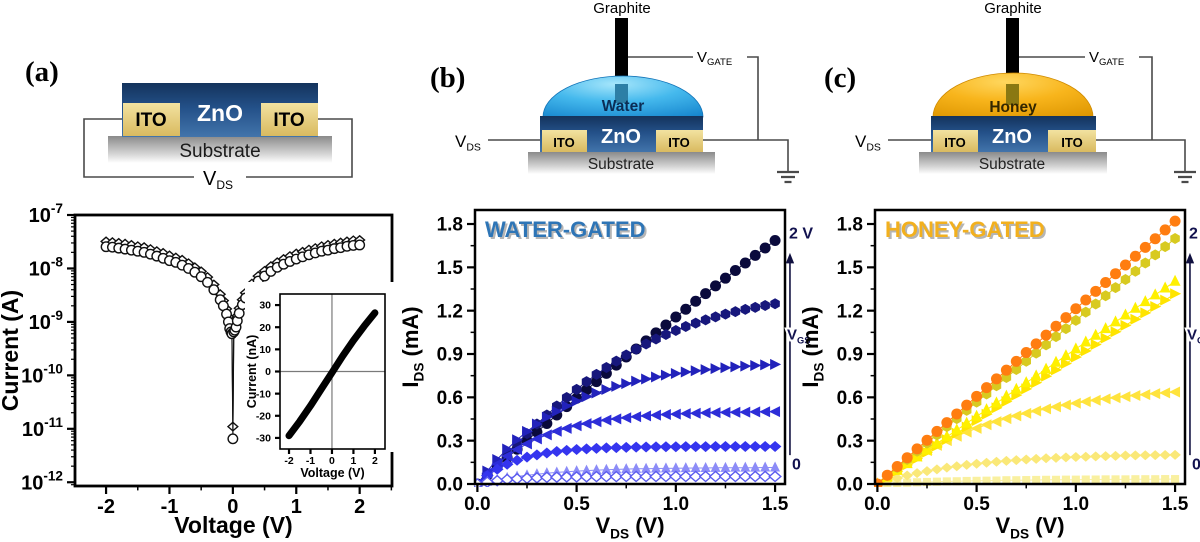 The width and height of the screenshot is (1200, 542). I want to click on vgate-wire, so click(1102, 113).